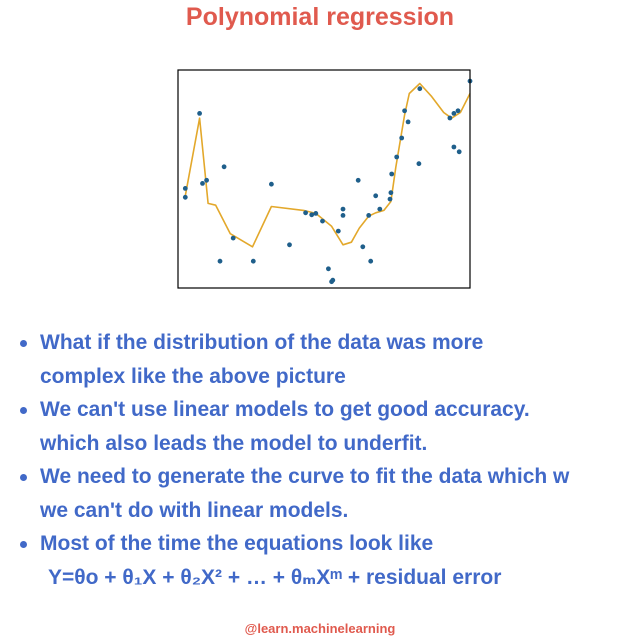 This screenshot has width=640, height=640. I want to click on bullet-text-line: which also leads the model to underfit., so click(234, 443).